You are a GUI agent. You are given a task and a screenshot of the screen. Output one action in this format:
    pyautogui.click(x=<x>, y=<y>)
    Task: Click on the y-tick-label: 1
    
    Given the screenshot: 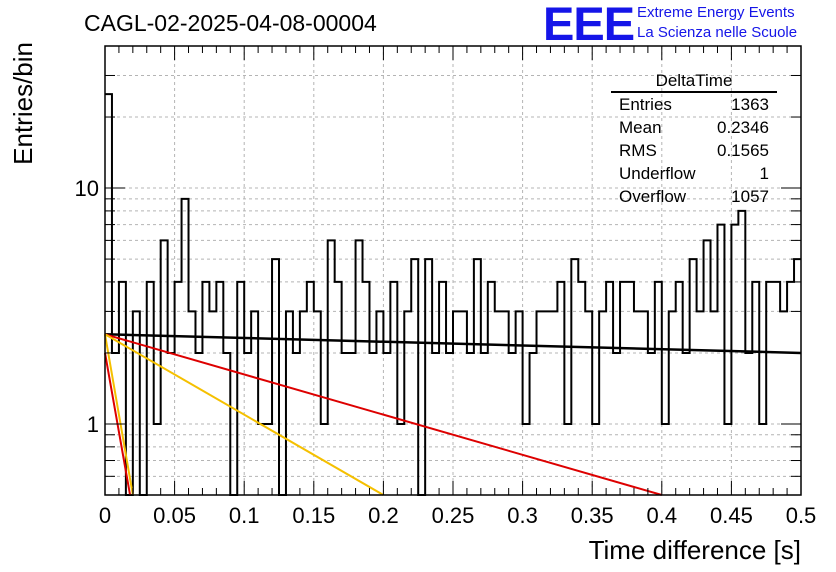 What is the action you would take?
    pyautogui.click(x=93, y=424)
    